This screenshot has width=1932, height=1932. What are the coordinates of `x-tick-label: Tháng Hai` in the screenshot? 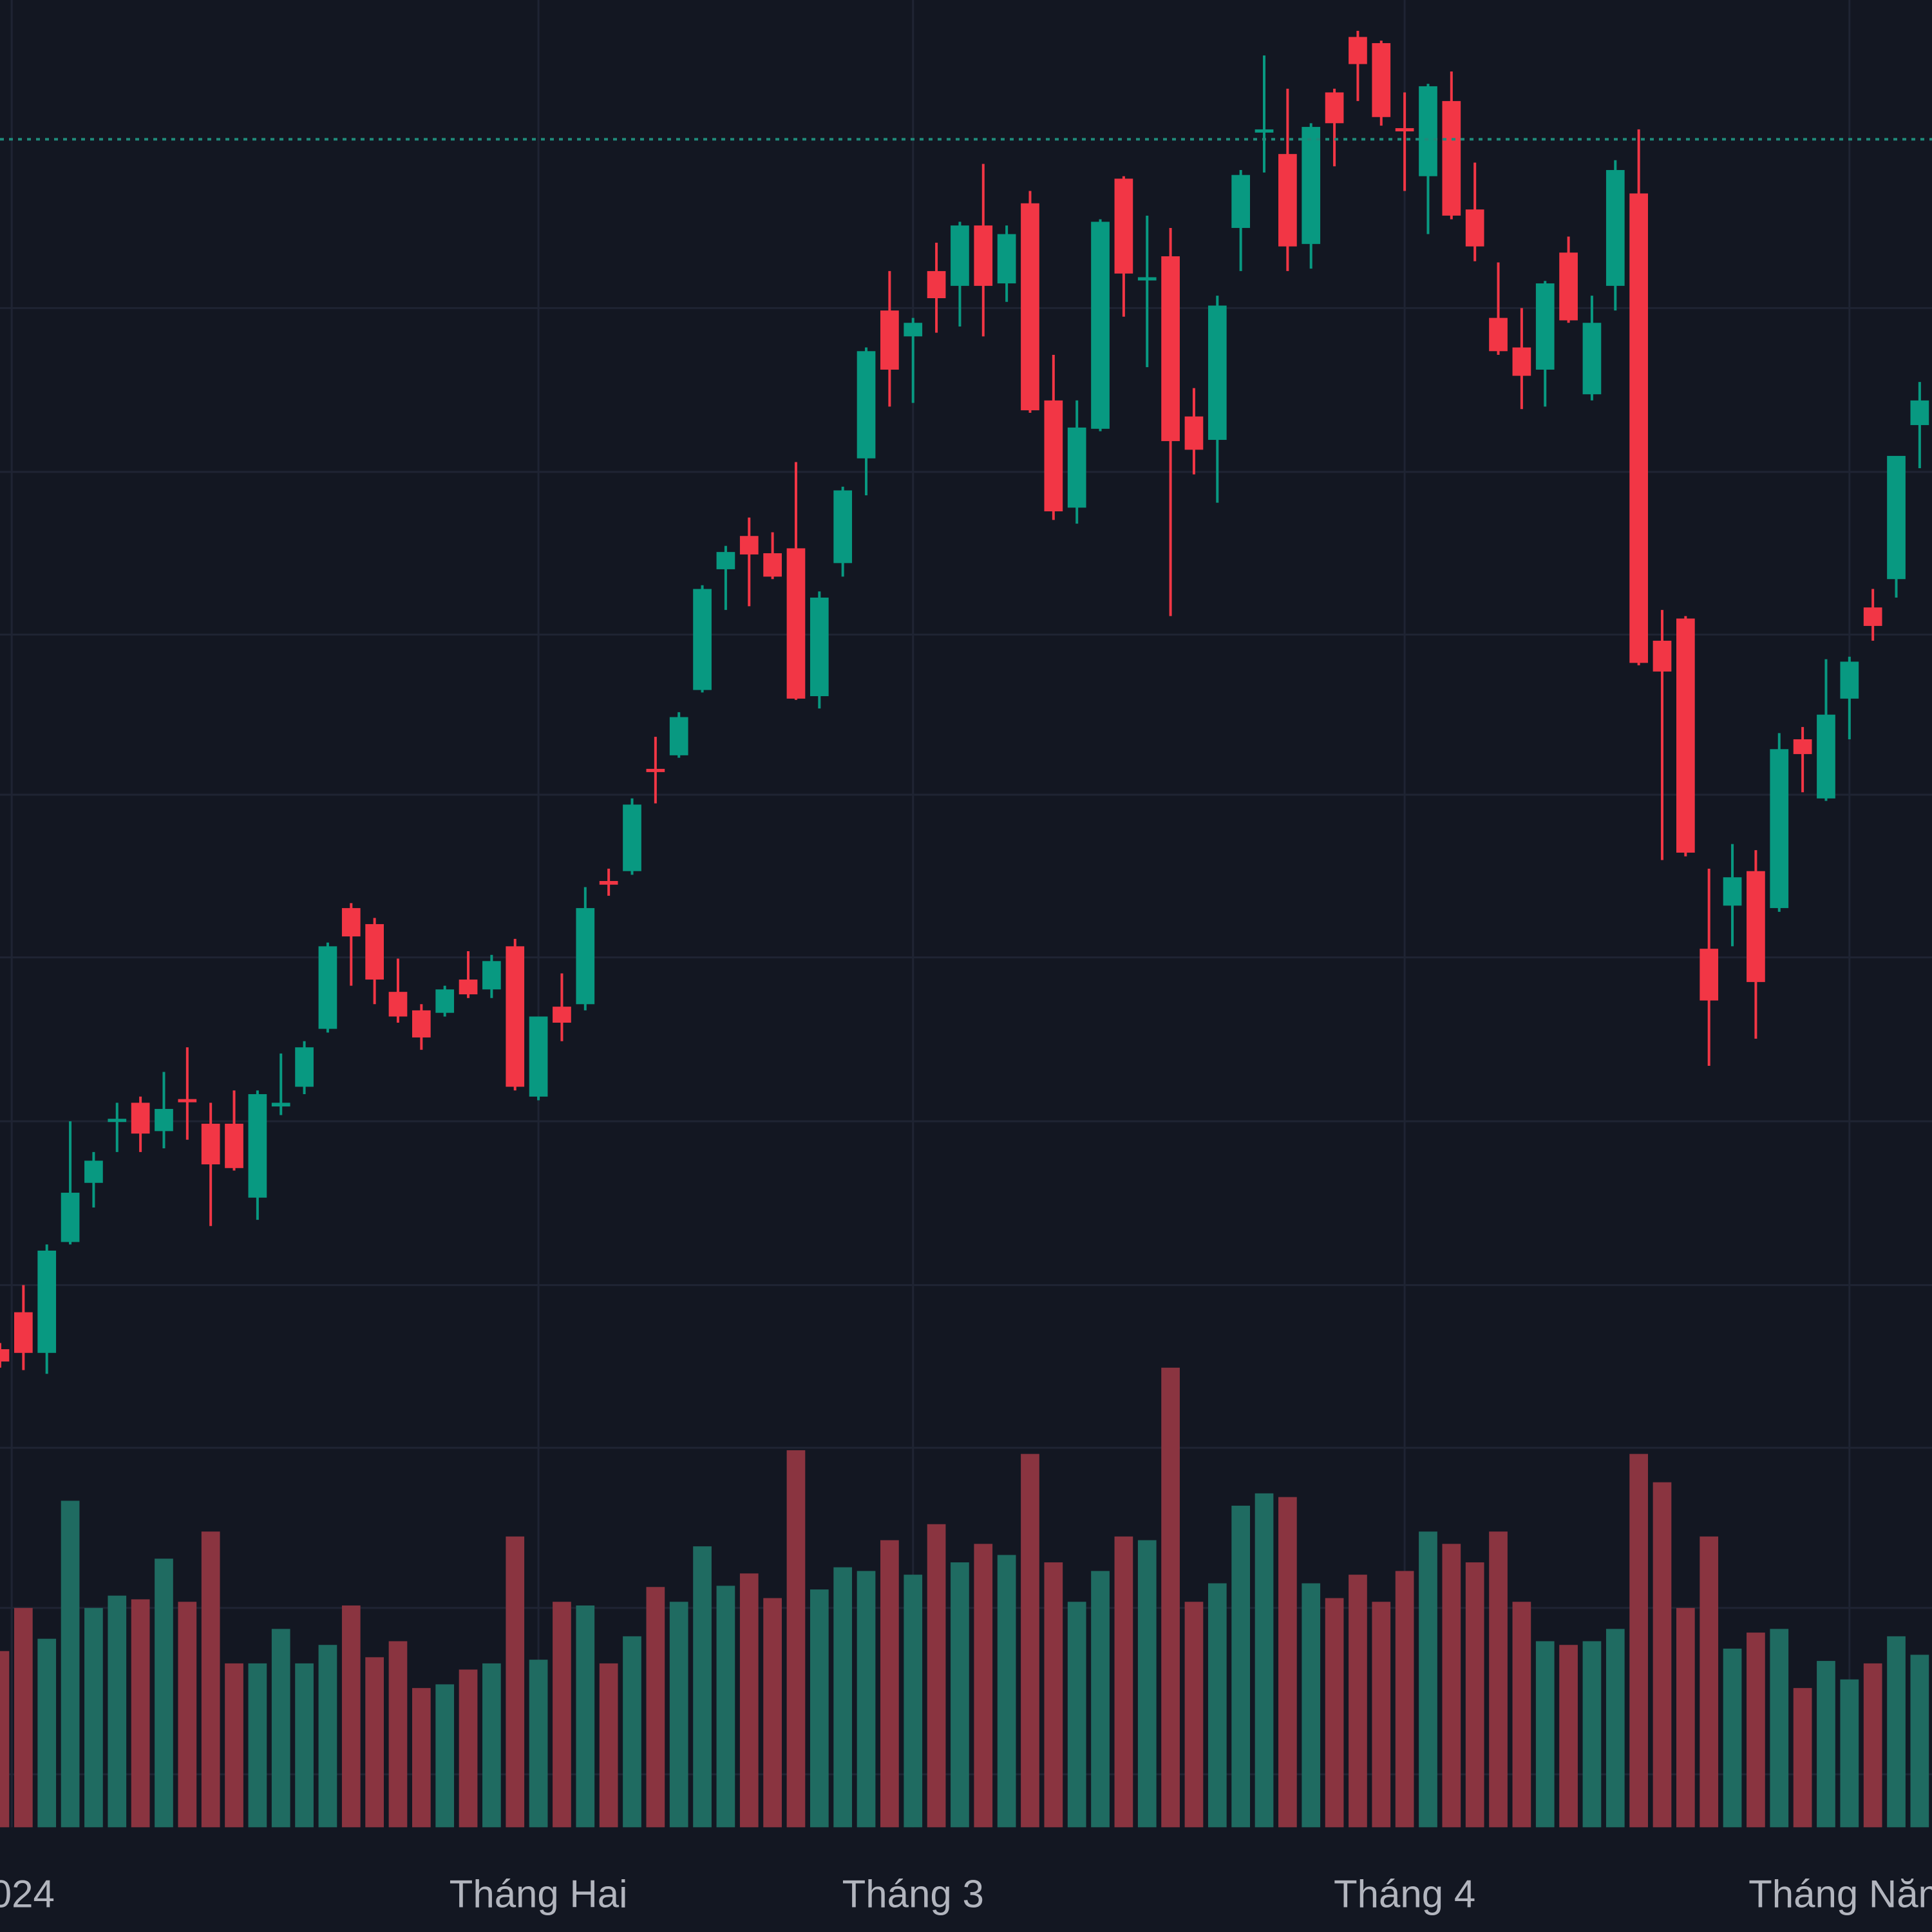 It's located at (539, 1894).